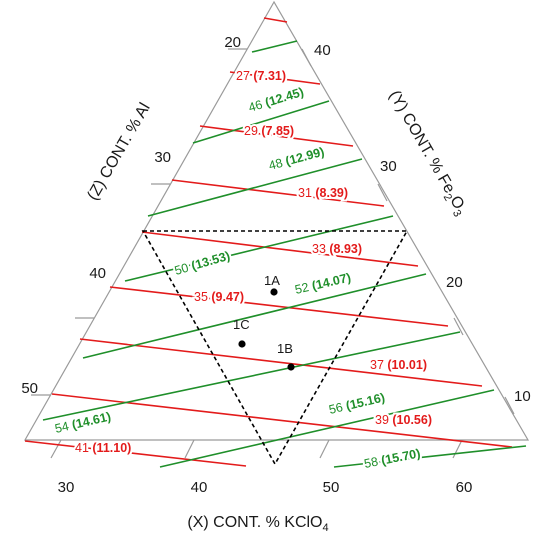  Describe the element at coordinates (83, 422) in the screenshot. I see `green-label-54: 54 (14.61)` at that location.